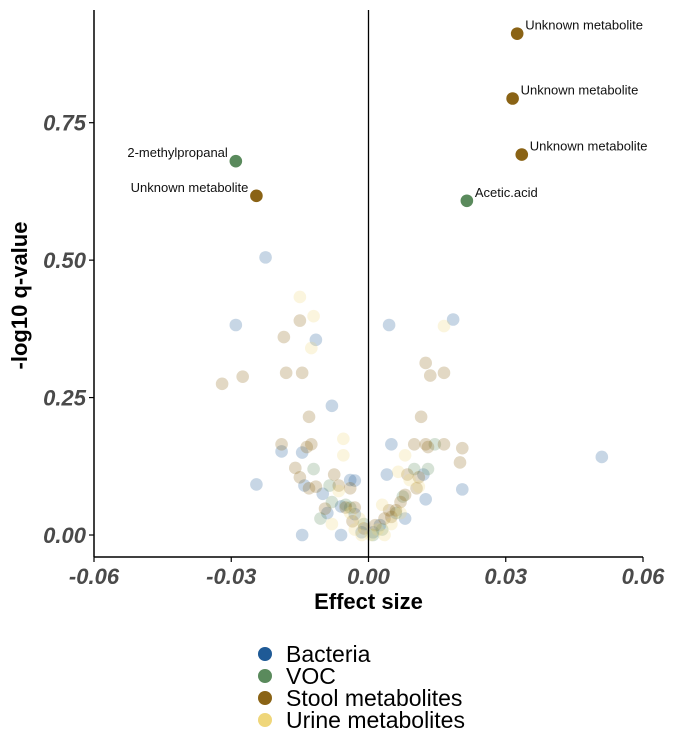 Image resolution: width=673 pixels, height=737 pixels. I want to click on legend-item-stool-metabolites: Stool metabolites, so click(361, 698).